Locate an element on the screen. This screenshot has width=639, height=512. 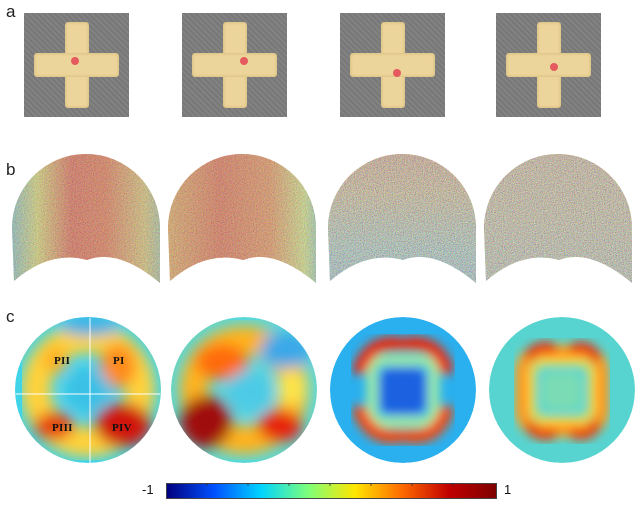
region-label-p2: PII is located at coordinates (62, 361).